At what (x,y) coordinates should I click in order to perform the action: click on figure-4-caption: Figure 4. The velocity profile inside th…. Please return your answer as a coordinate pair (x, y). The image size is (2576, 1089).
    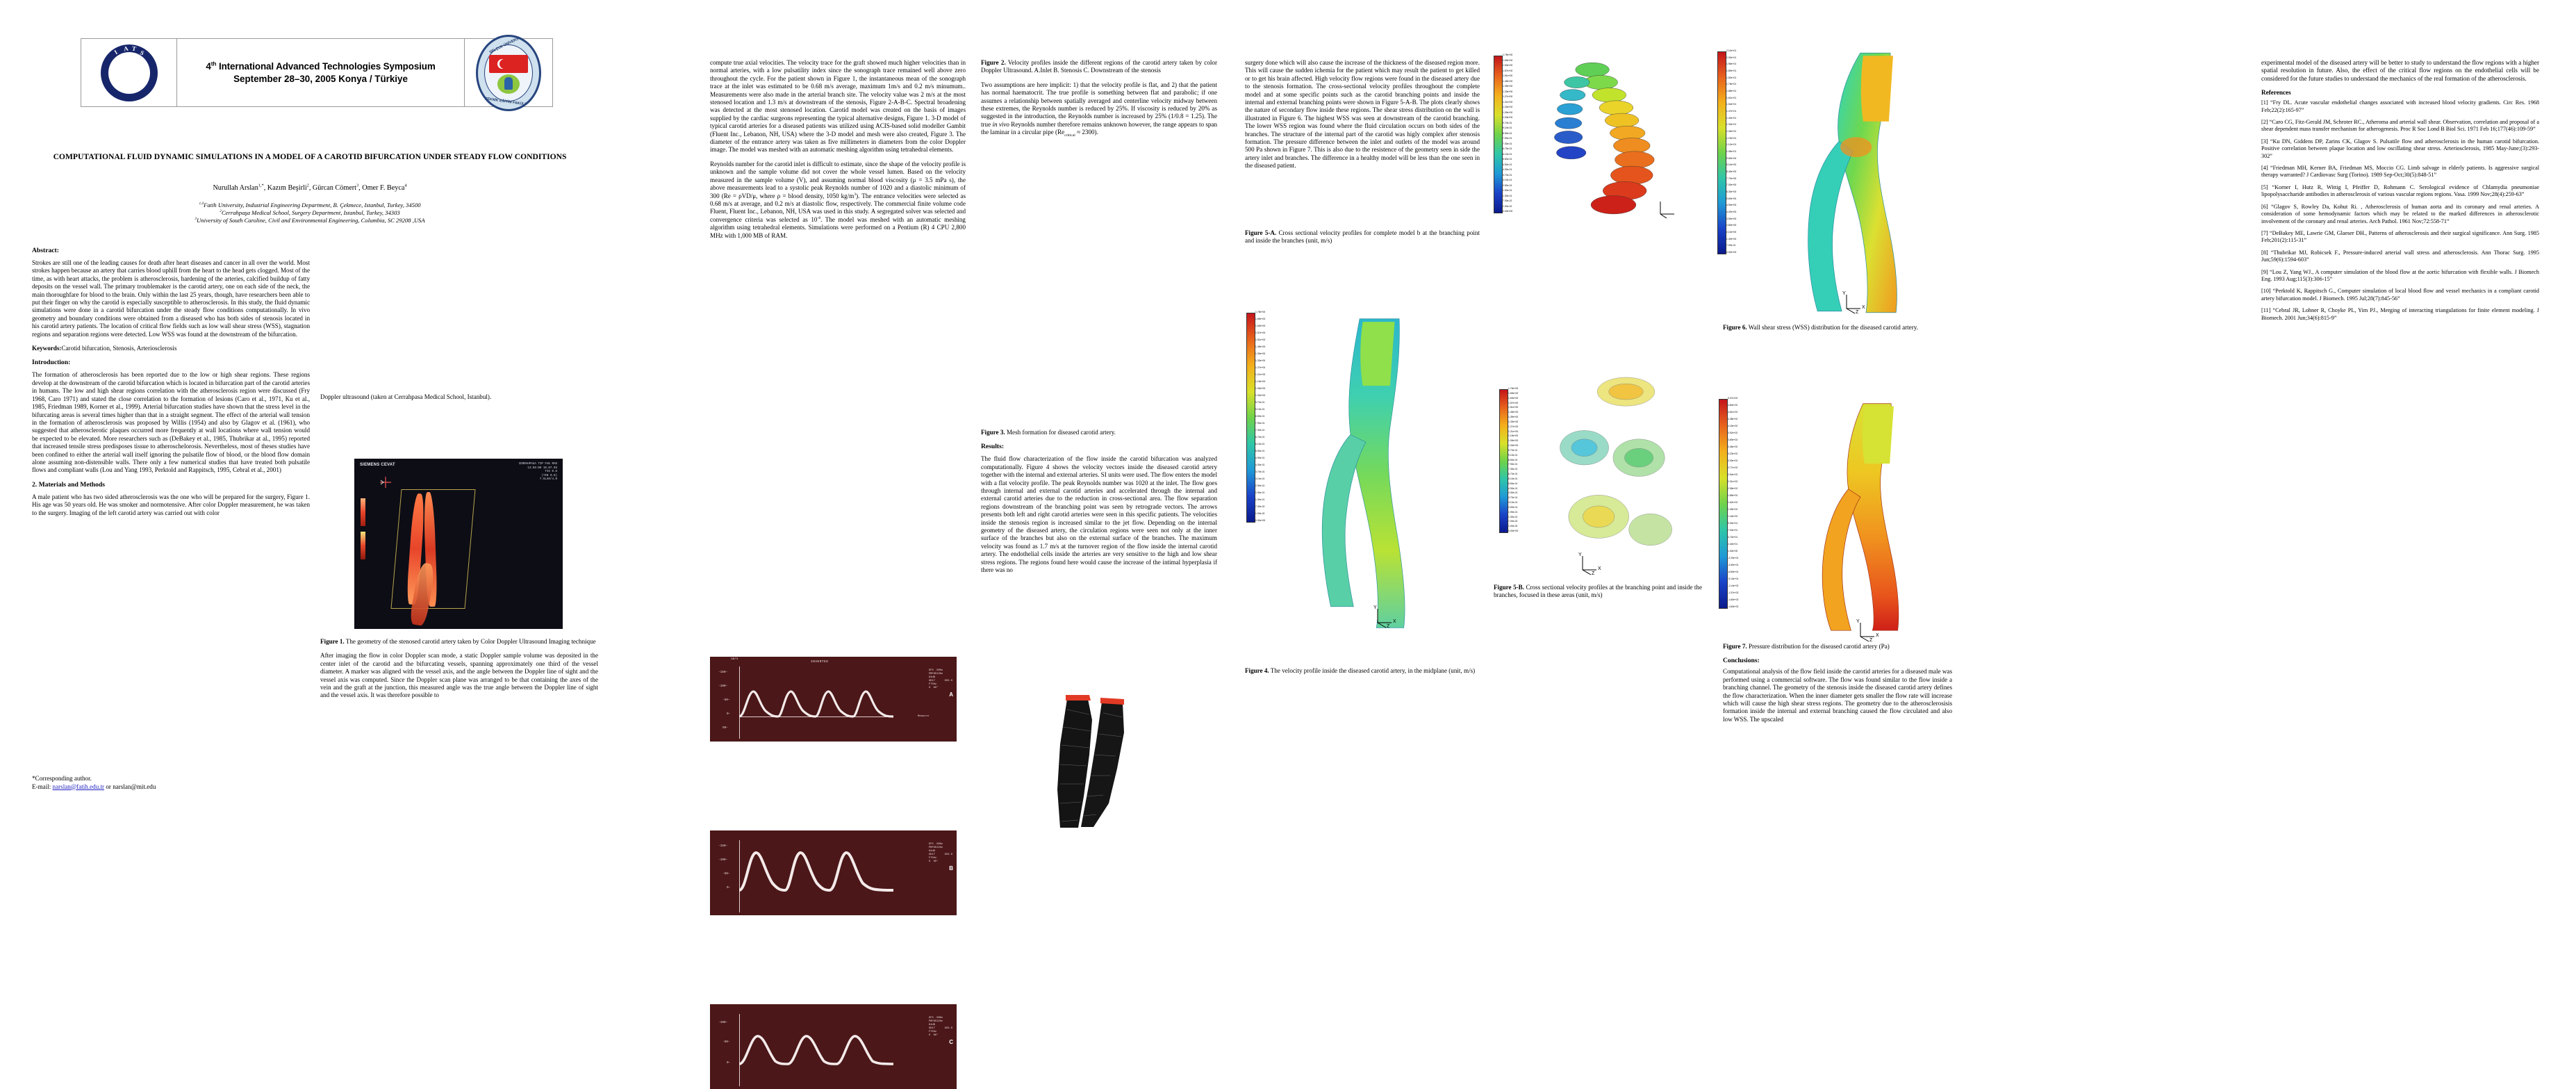
    Looking at the image, I should click on (1361, 670).